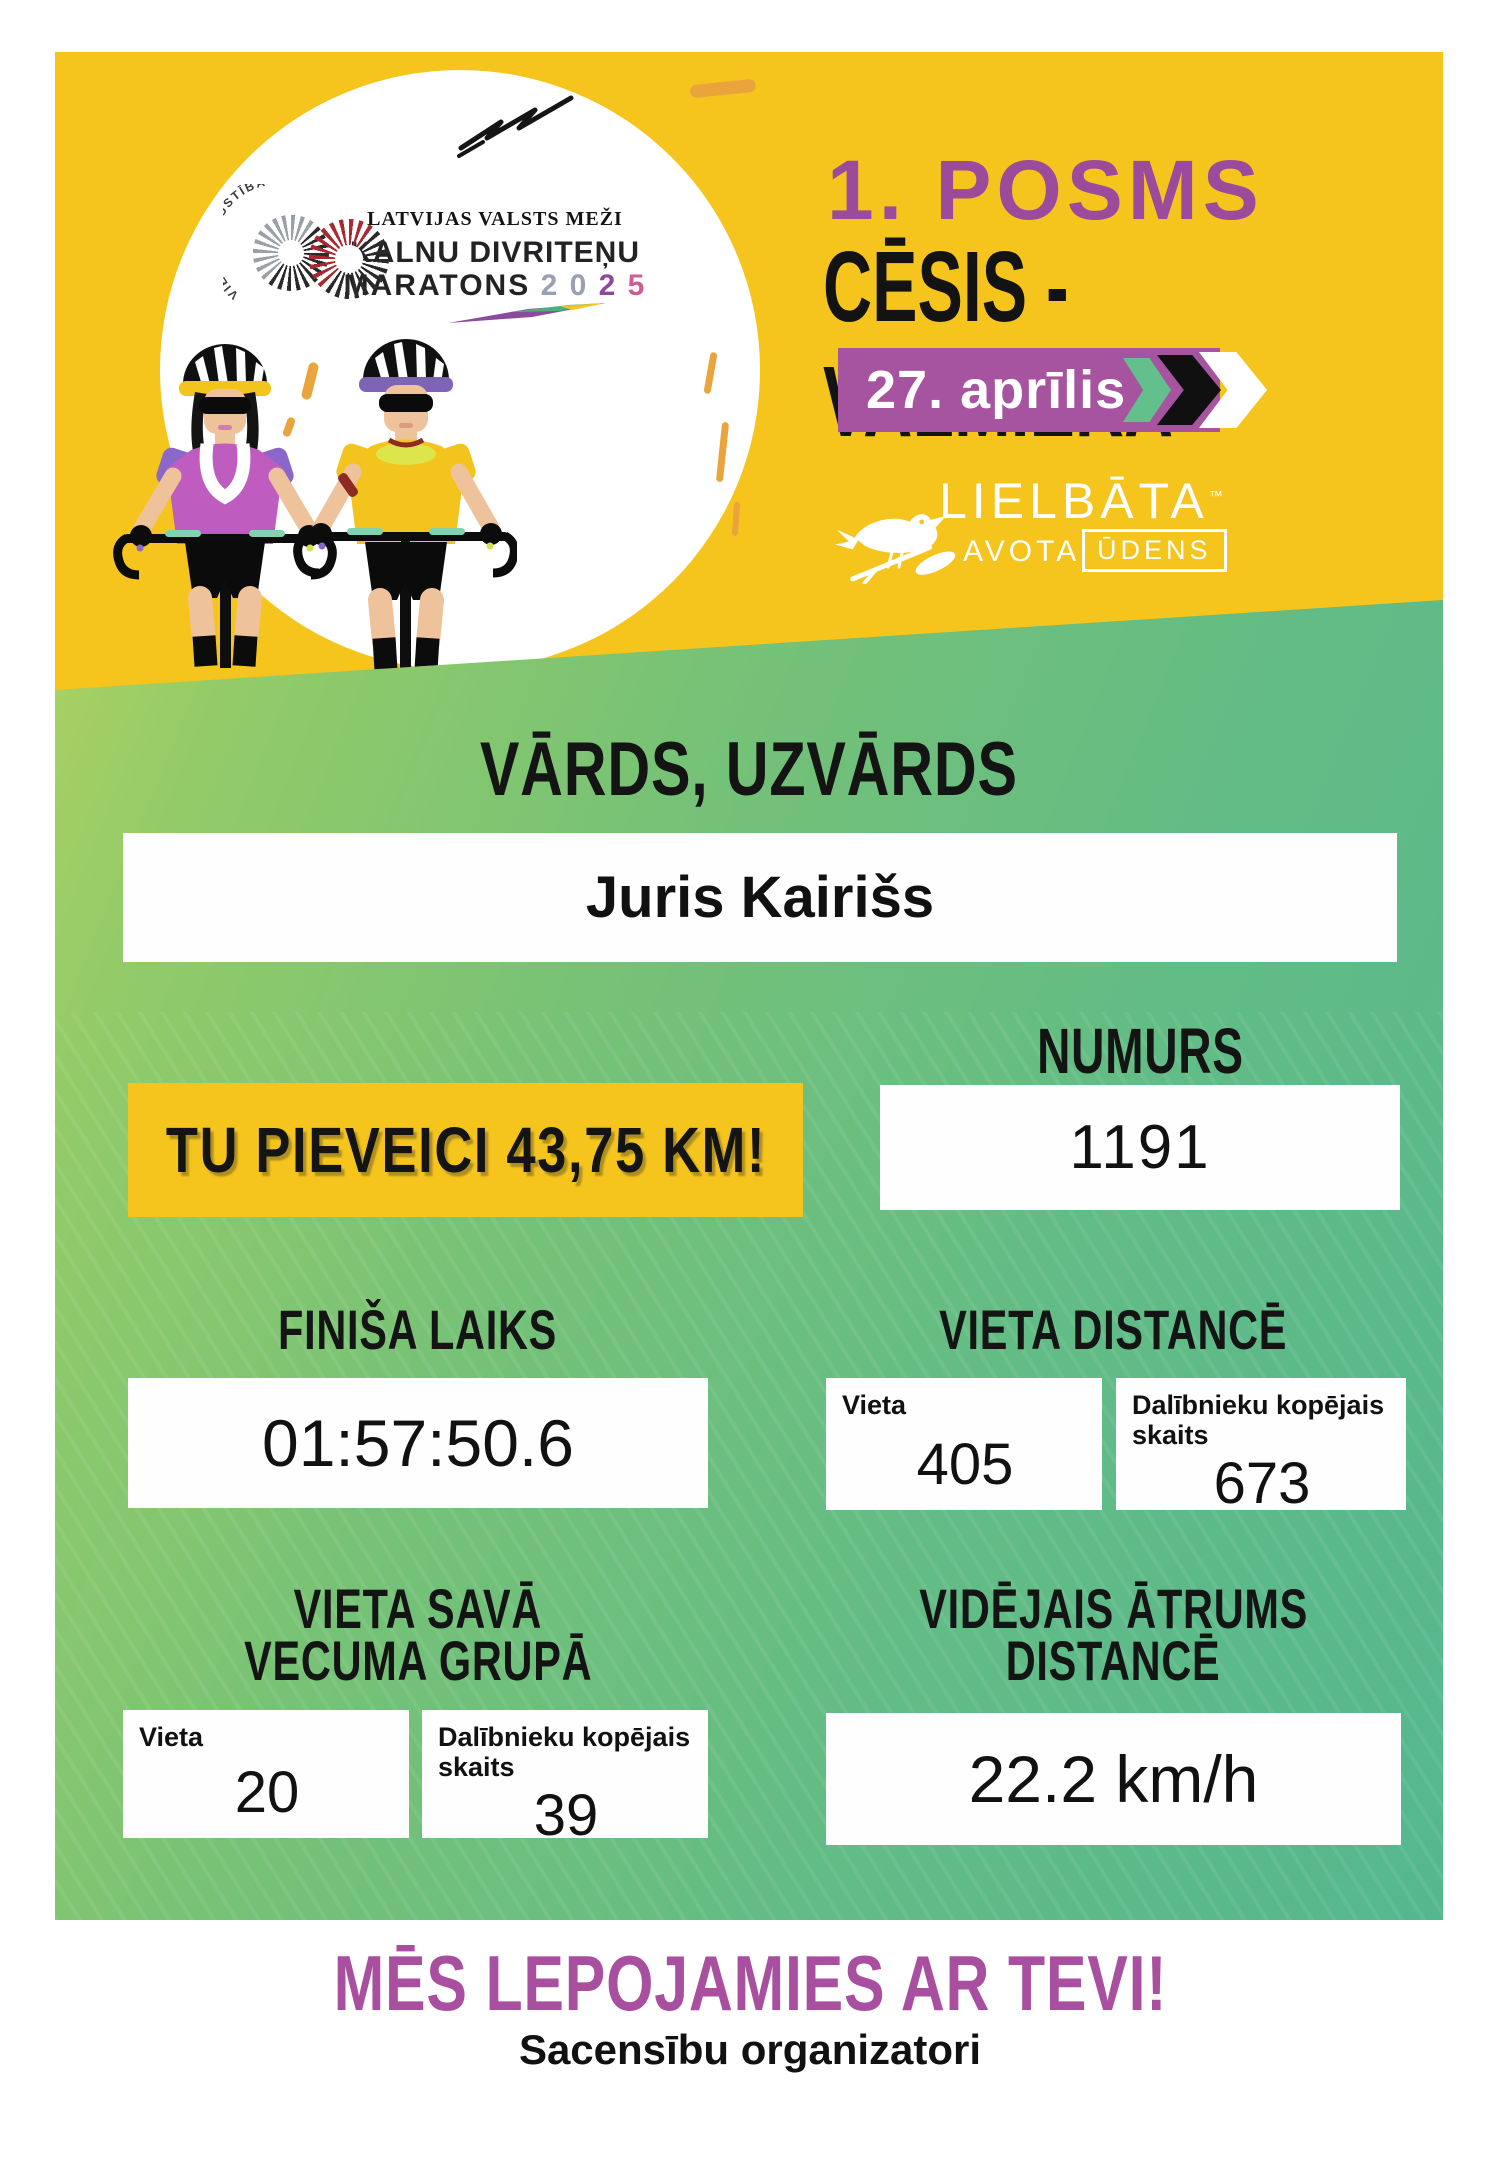  I want to click on cyclists-illustration, so click(315, 504).